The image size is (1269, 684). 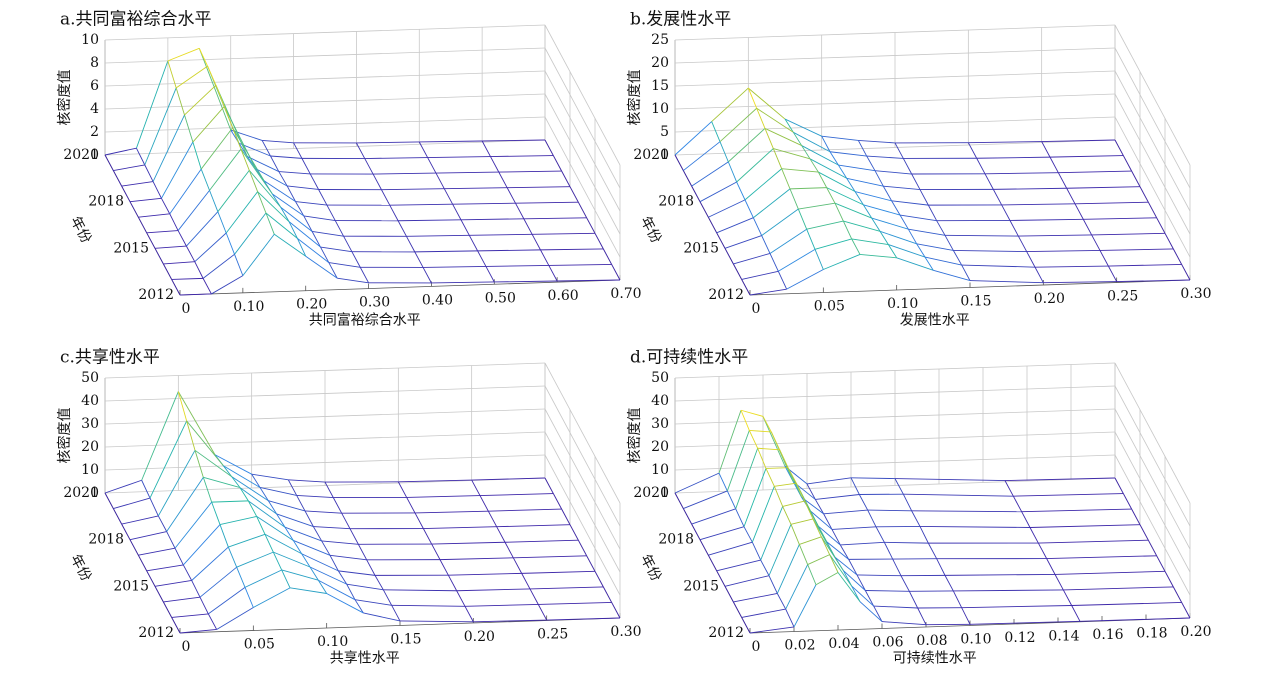 What do you see at coordinates (131, 586) in the screenshot?
I see `y-tick-label: 2015` at bounding box center [131, 586].